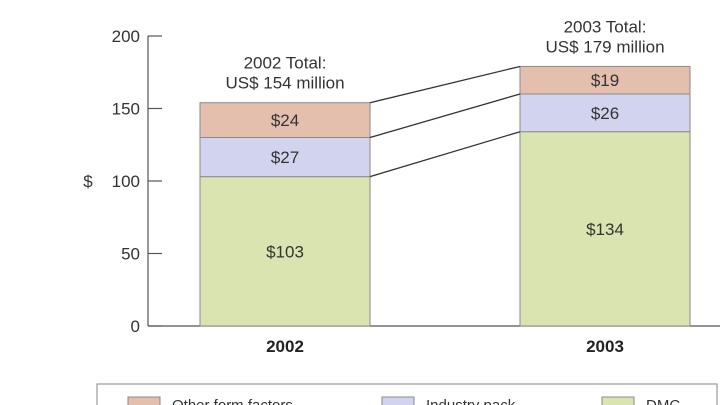 The image size is (720, 405). I want to click on legend-box, so click(407, 394).